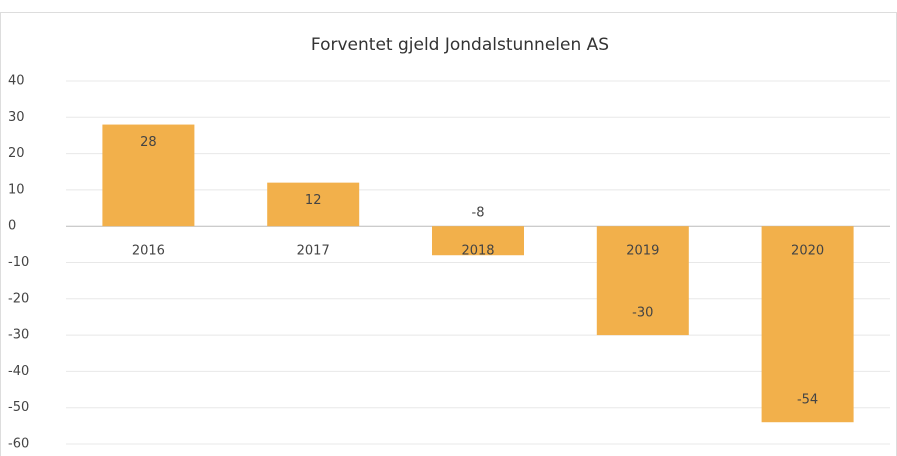 The width and height of the screenshot is (897, 456). I want to click on y-tick-label: 0, so click(12, 226).